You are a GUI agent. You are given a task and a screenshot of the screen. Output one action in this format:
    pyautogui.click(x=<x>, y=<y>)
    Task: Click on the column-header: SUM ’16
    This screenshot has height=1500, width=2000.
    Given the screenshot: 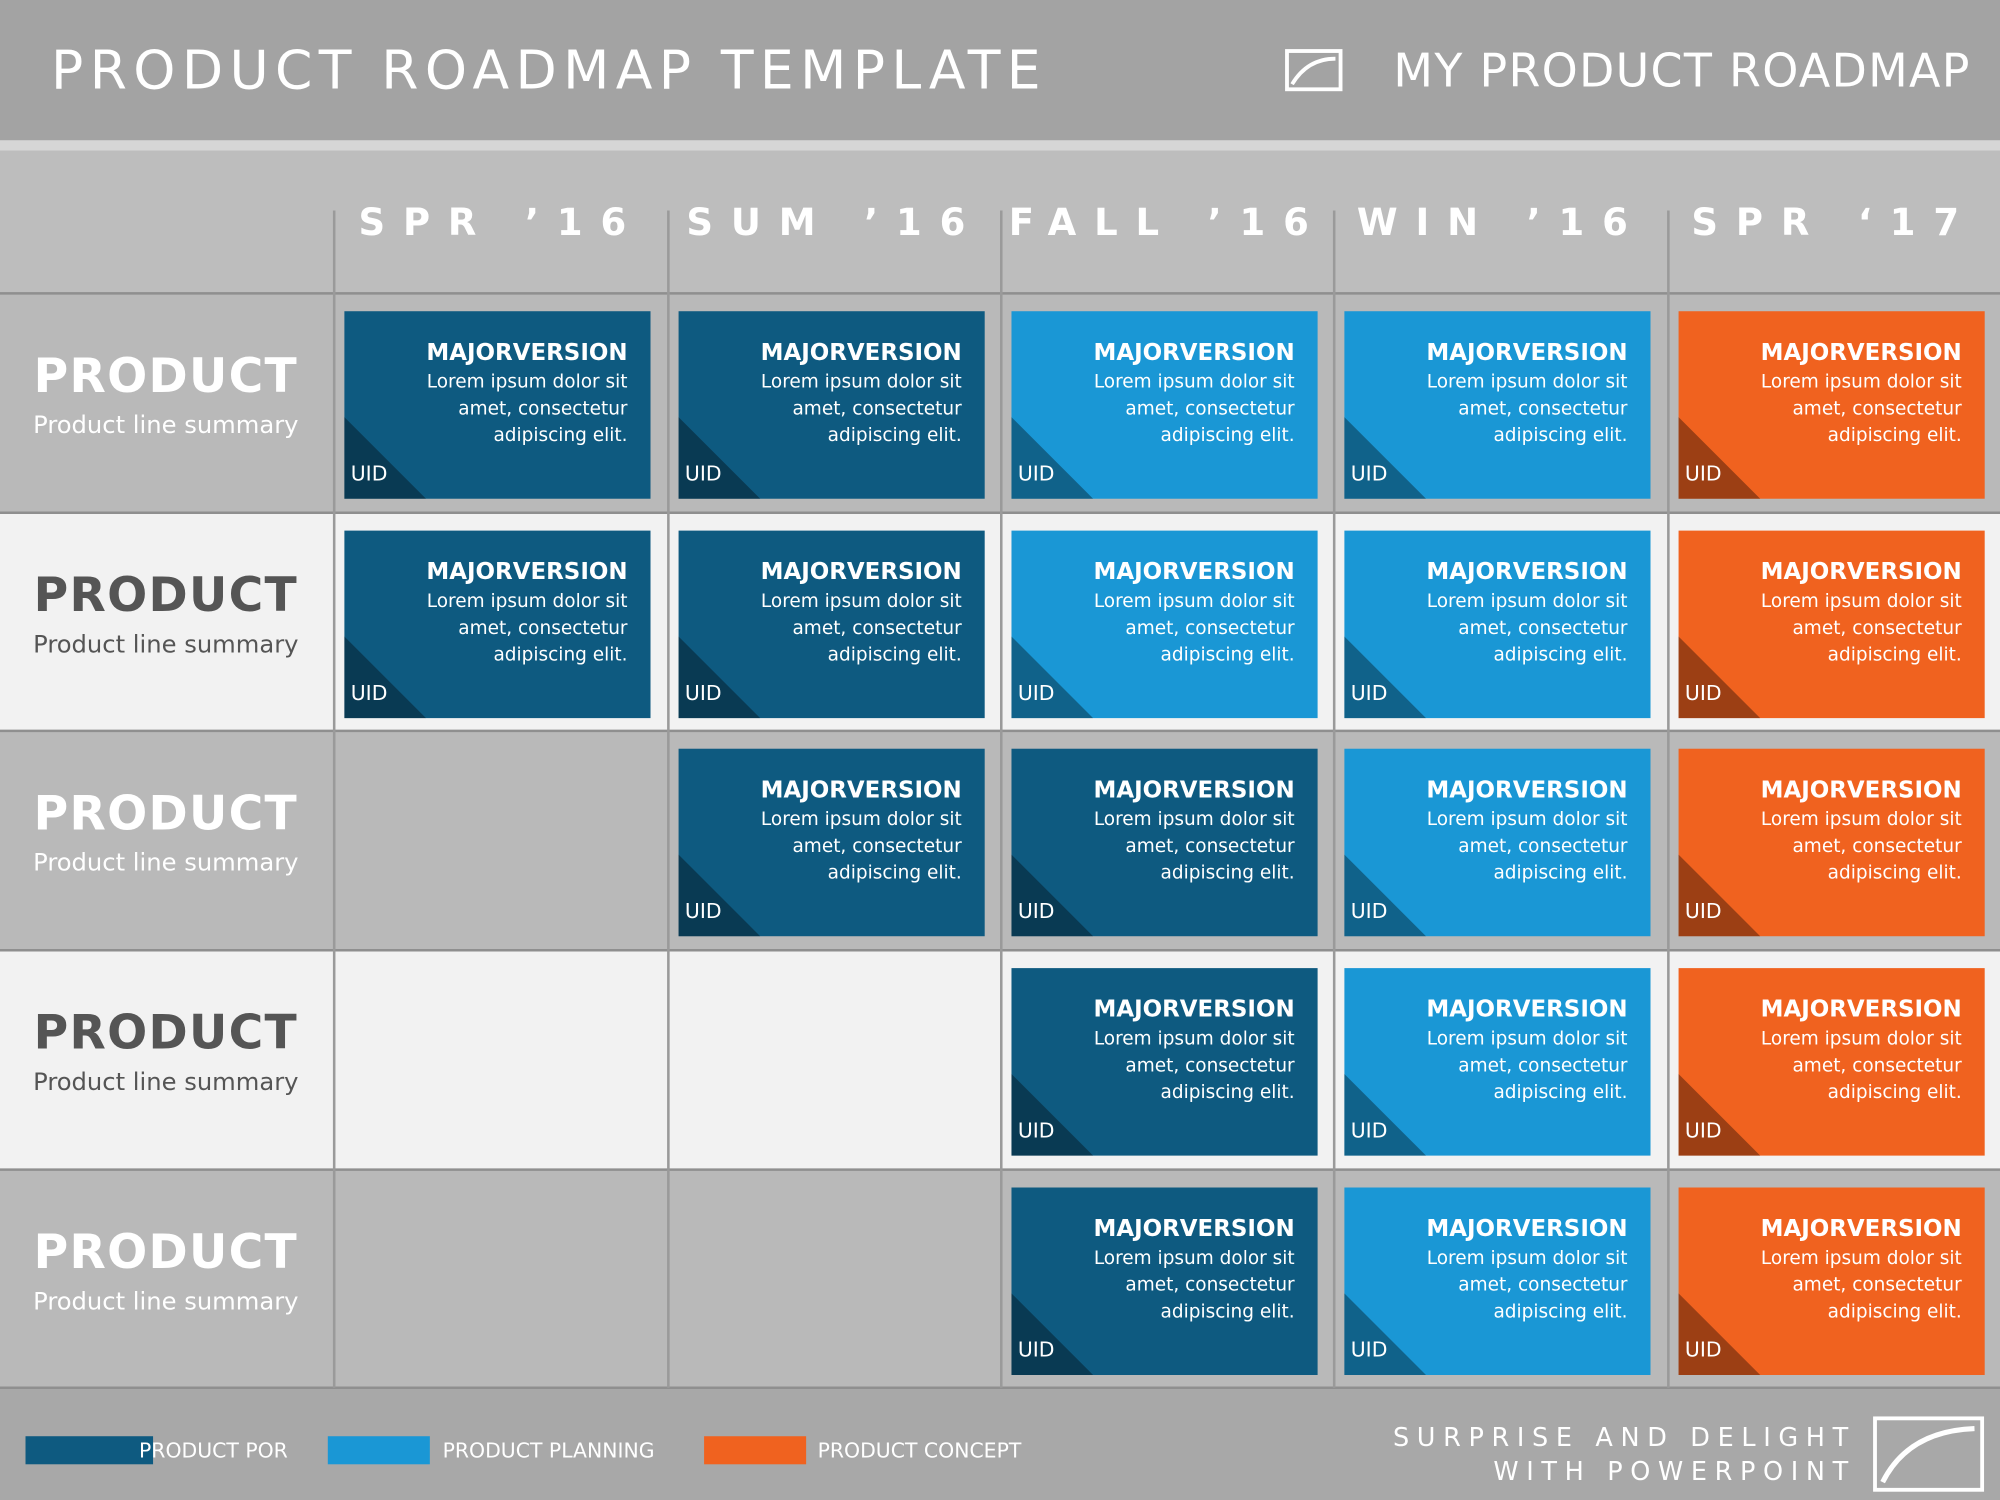 What is the action you would take?
    pyautogui.click(x=834, y=222)
    